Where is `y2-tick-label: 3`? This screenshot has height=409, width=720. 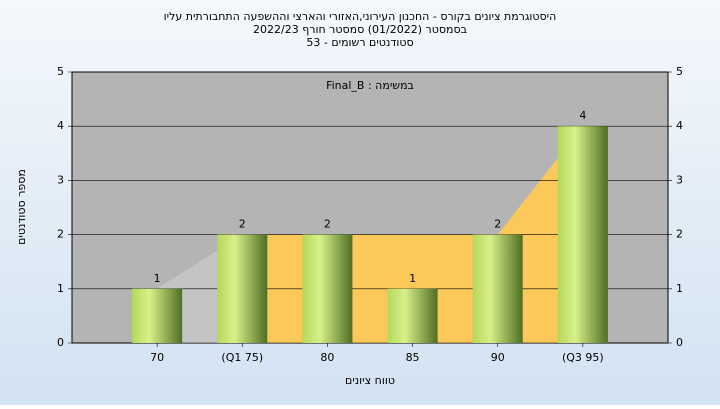 y2-tick-label: 3 is located at coordinates (679, 179).